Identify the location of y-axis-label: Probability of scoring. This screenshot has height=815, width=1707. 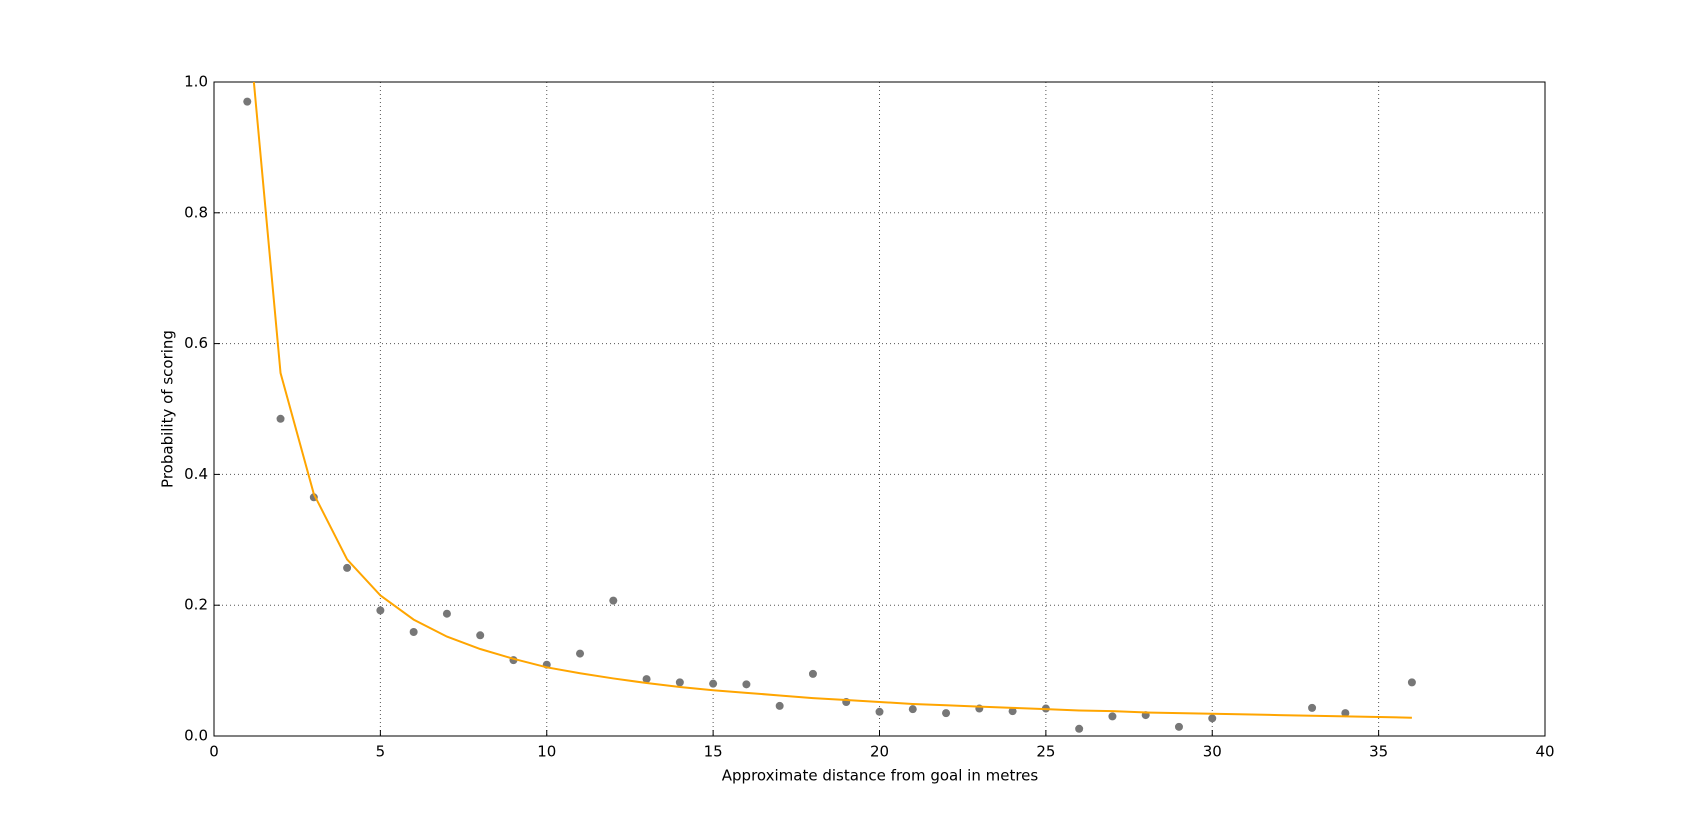
(168, 409).